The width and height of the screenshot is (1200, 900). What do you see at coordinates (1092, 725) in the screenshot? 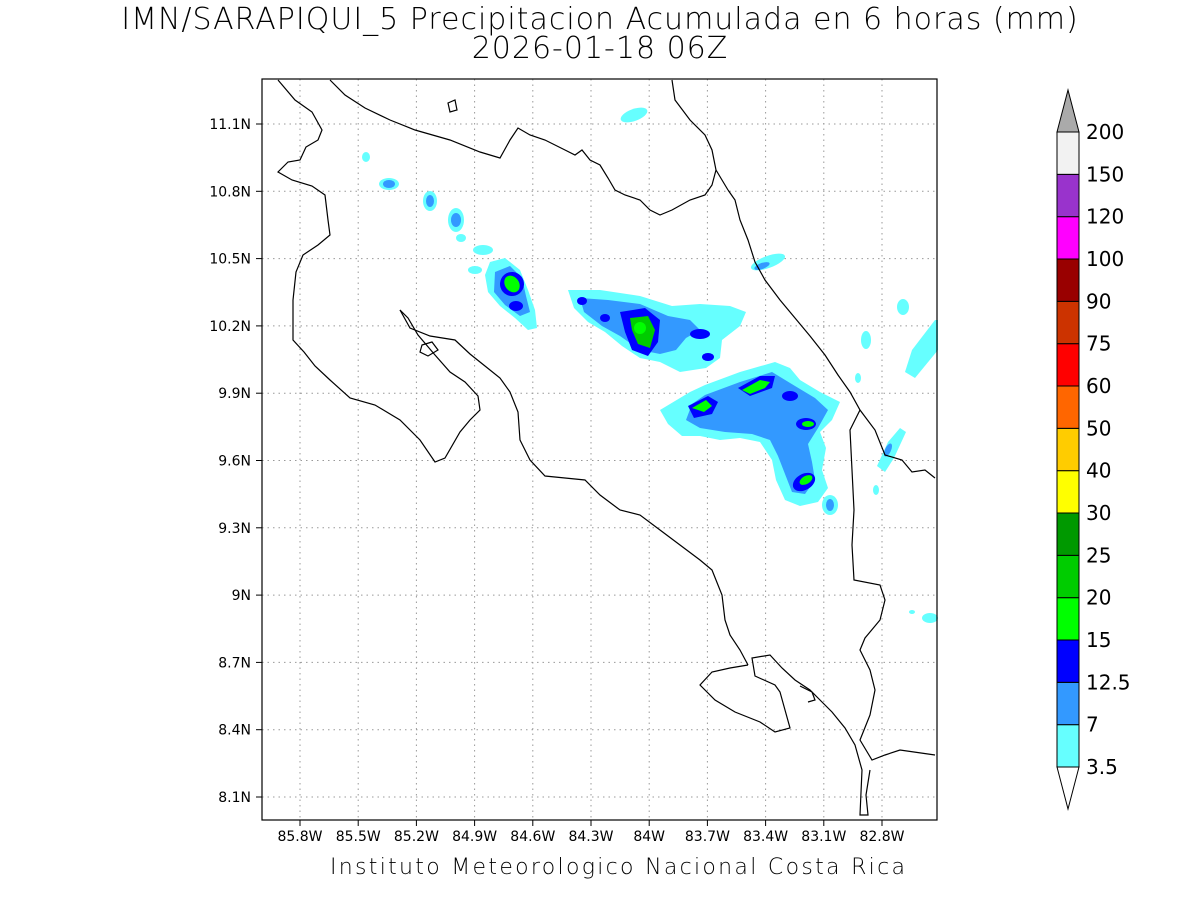
I see `colorbar-level-label: 7` at bounding box center [1092, 725].